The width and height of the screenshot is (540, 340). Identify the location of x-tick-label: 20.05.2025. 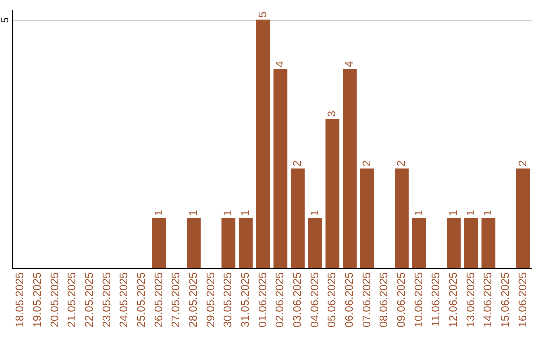
(55, 300).